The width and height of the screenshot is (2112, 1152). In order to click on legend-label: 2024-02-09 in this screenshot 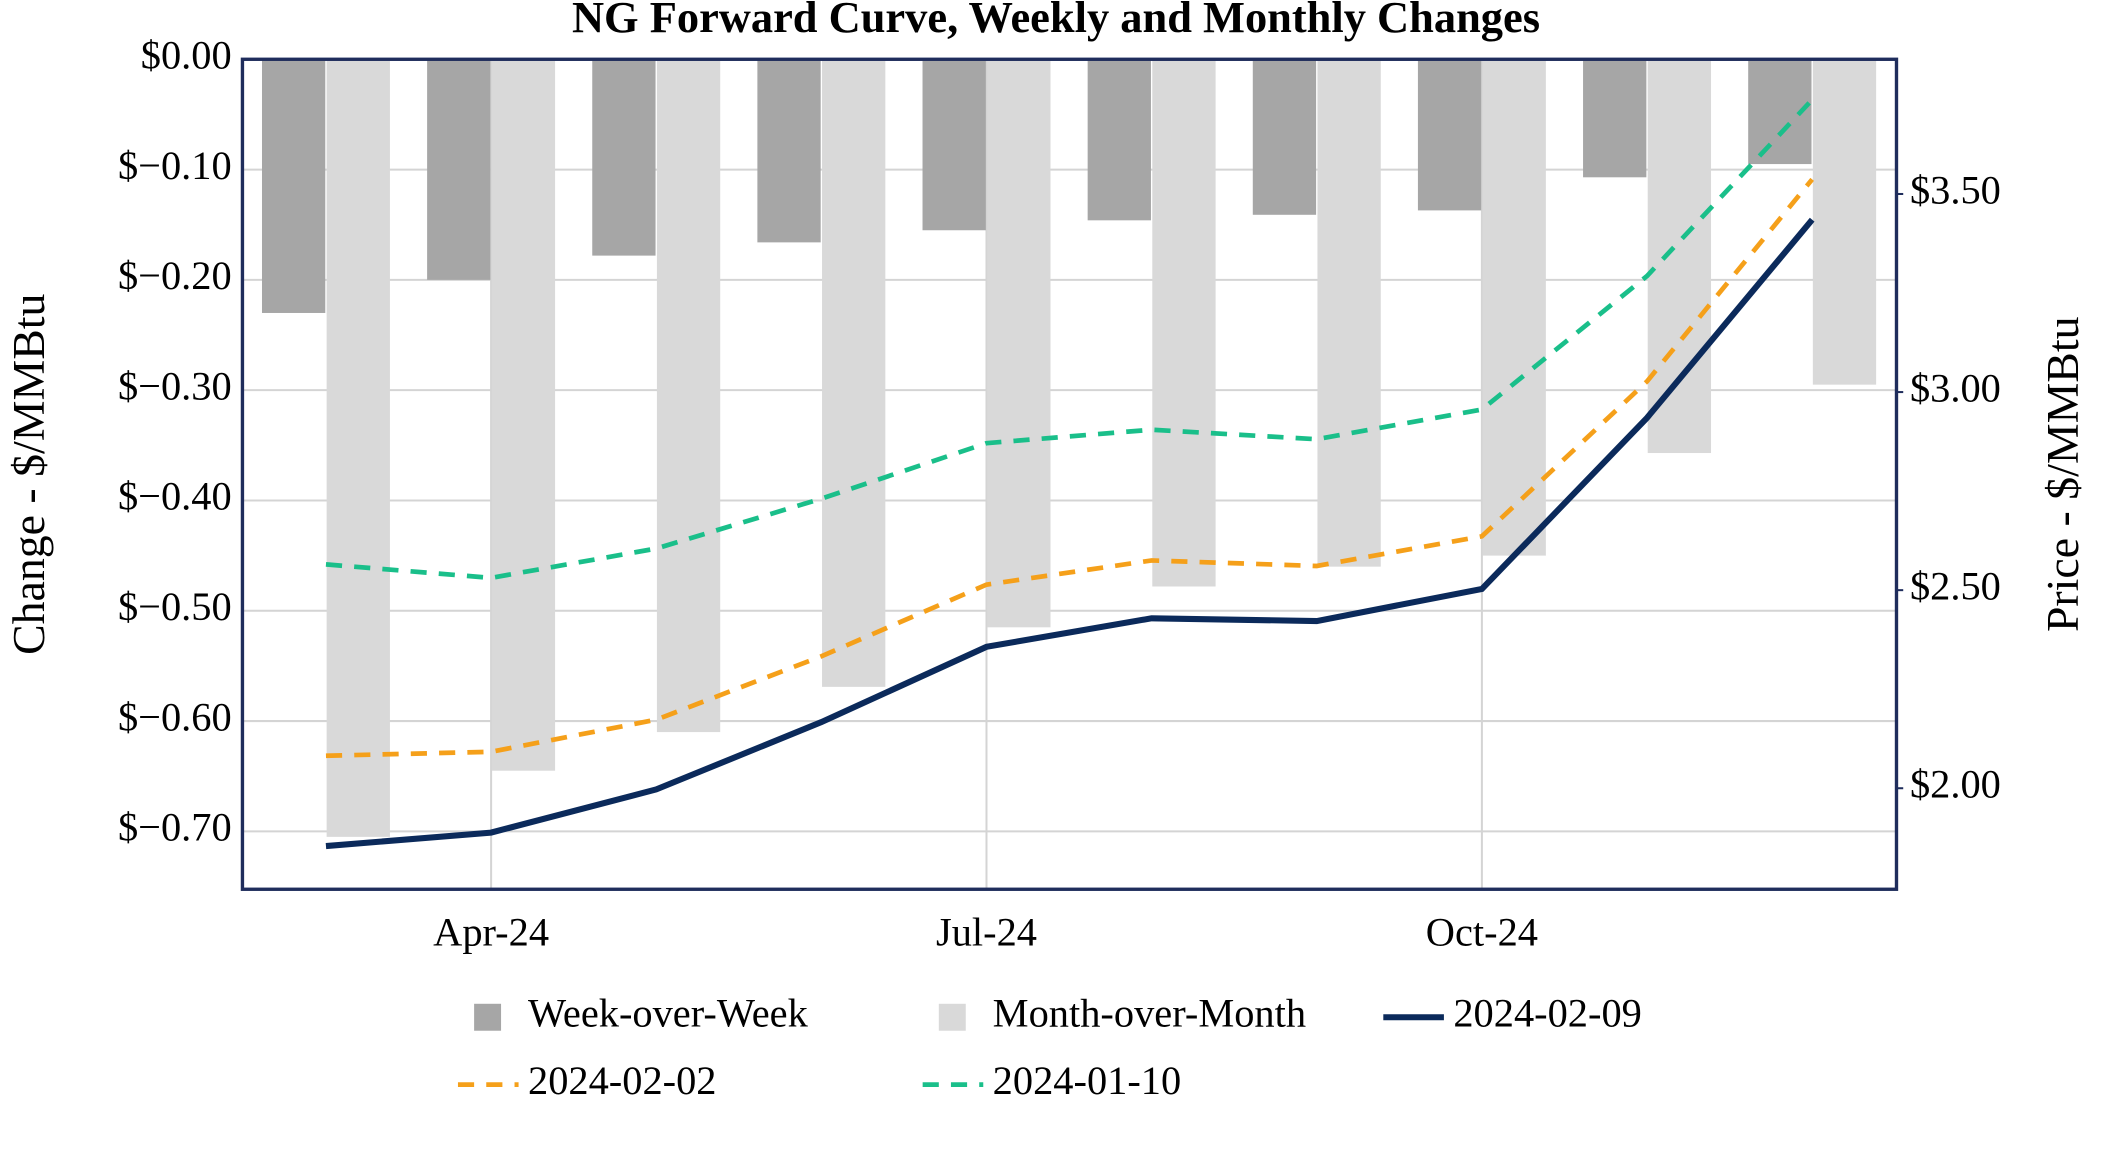, I will do `click(1547, 1013)`.